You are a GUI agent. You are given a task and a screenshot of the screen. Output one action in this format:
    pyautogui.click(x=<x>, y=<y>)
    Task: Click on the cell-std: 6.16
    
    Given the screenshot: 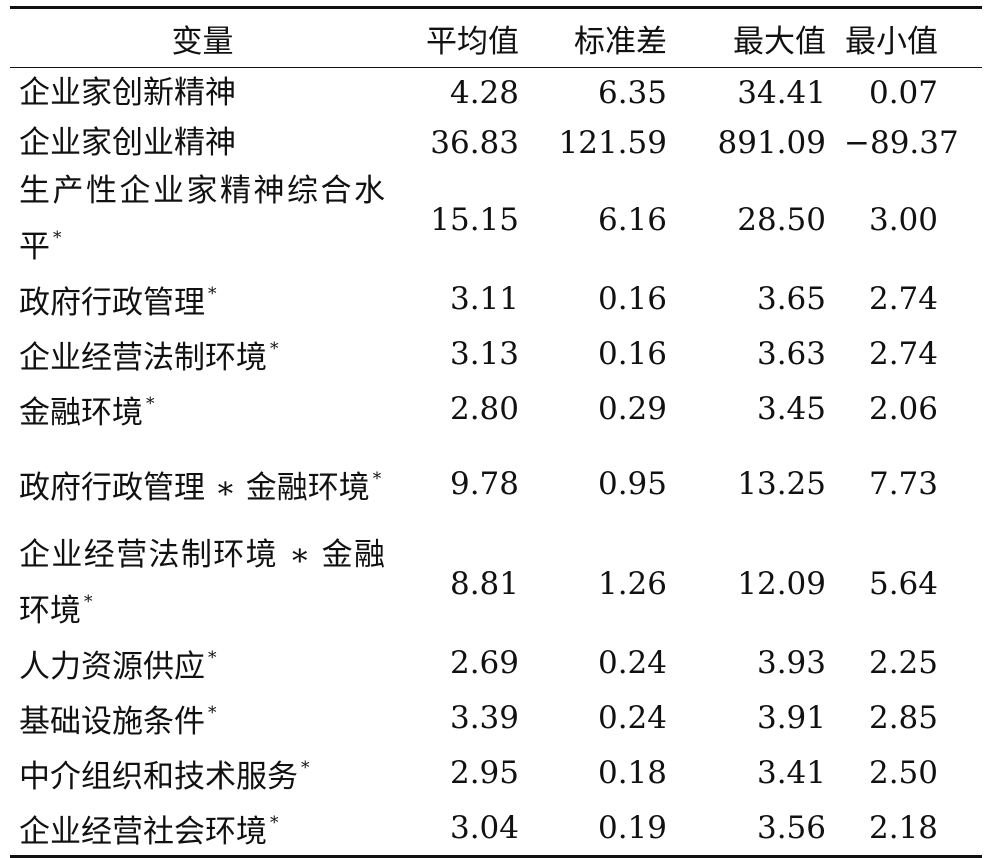 What is the action you would take?
    pyautogui.click(x=632, y=219)
    